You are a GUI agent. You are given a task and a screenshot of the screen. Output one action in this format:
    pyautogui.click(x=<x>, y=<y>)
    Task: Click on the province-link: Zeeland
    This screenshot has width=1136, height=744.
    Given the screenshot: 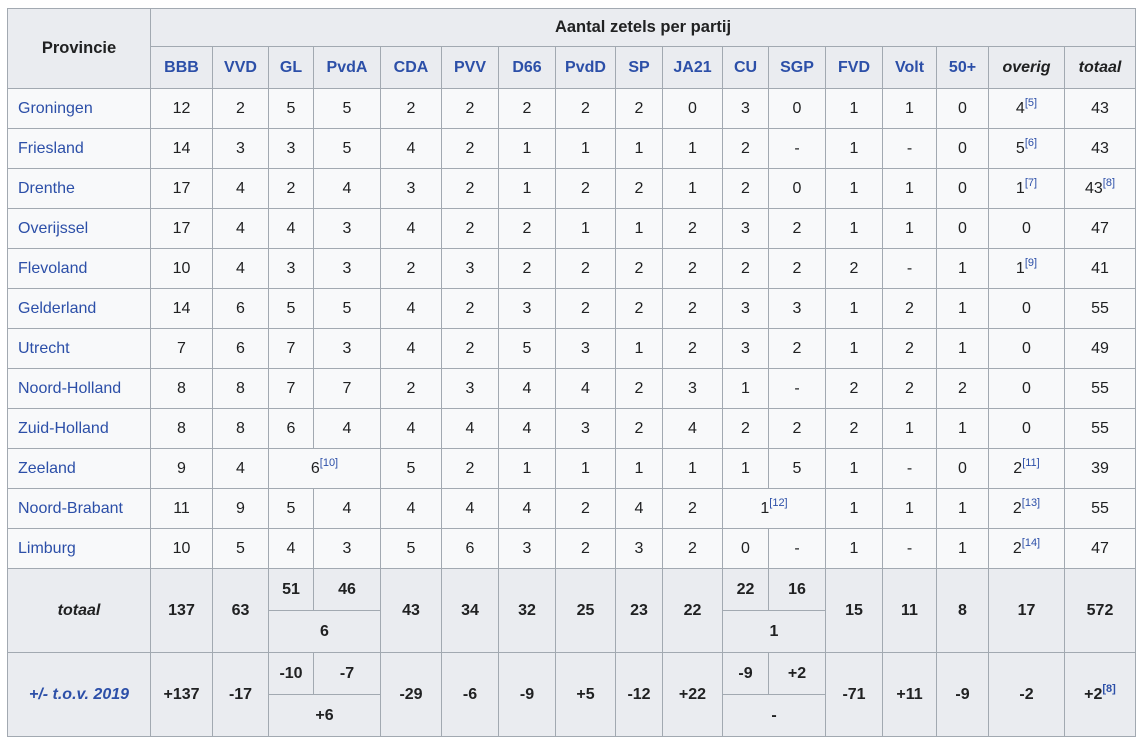 What is the action you would take?
    pyautogui.click(x=47, y=468)
    